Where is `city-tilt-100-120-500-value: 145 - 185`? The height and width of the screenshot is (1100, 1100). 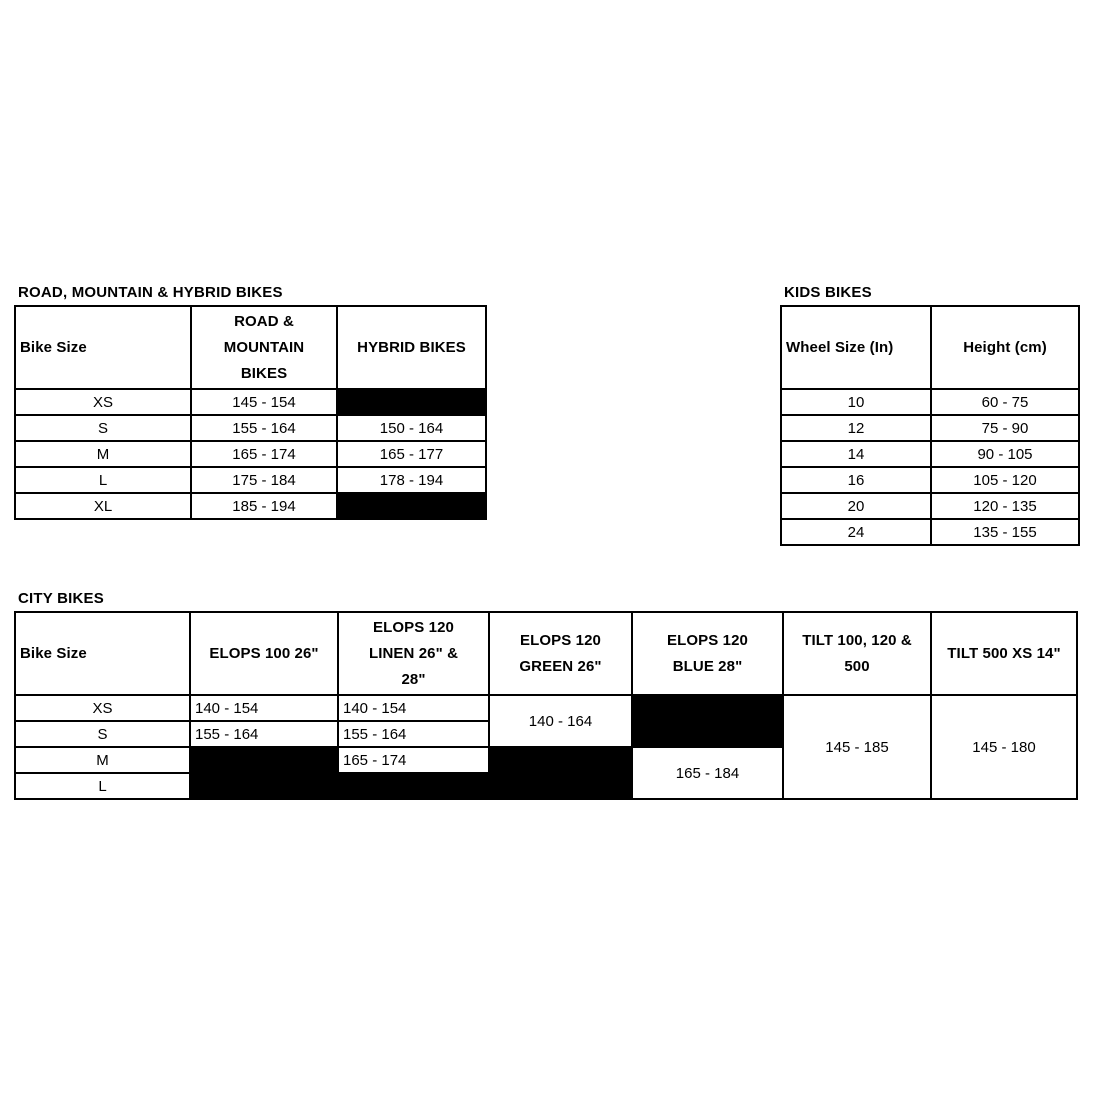 city-tilt-100-120-500-value: 145 - 185 is located at coordinates (857, 747).